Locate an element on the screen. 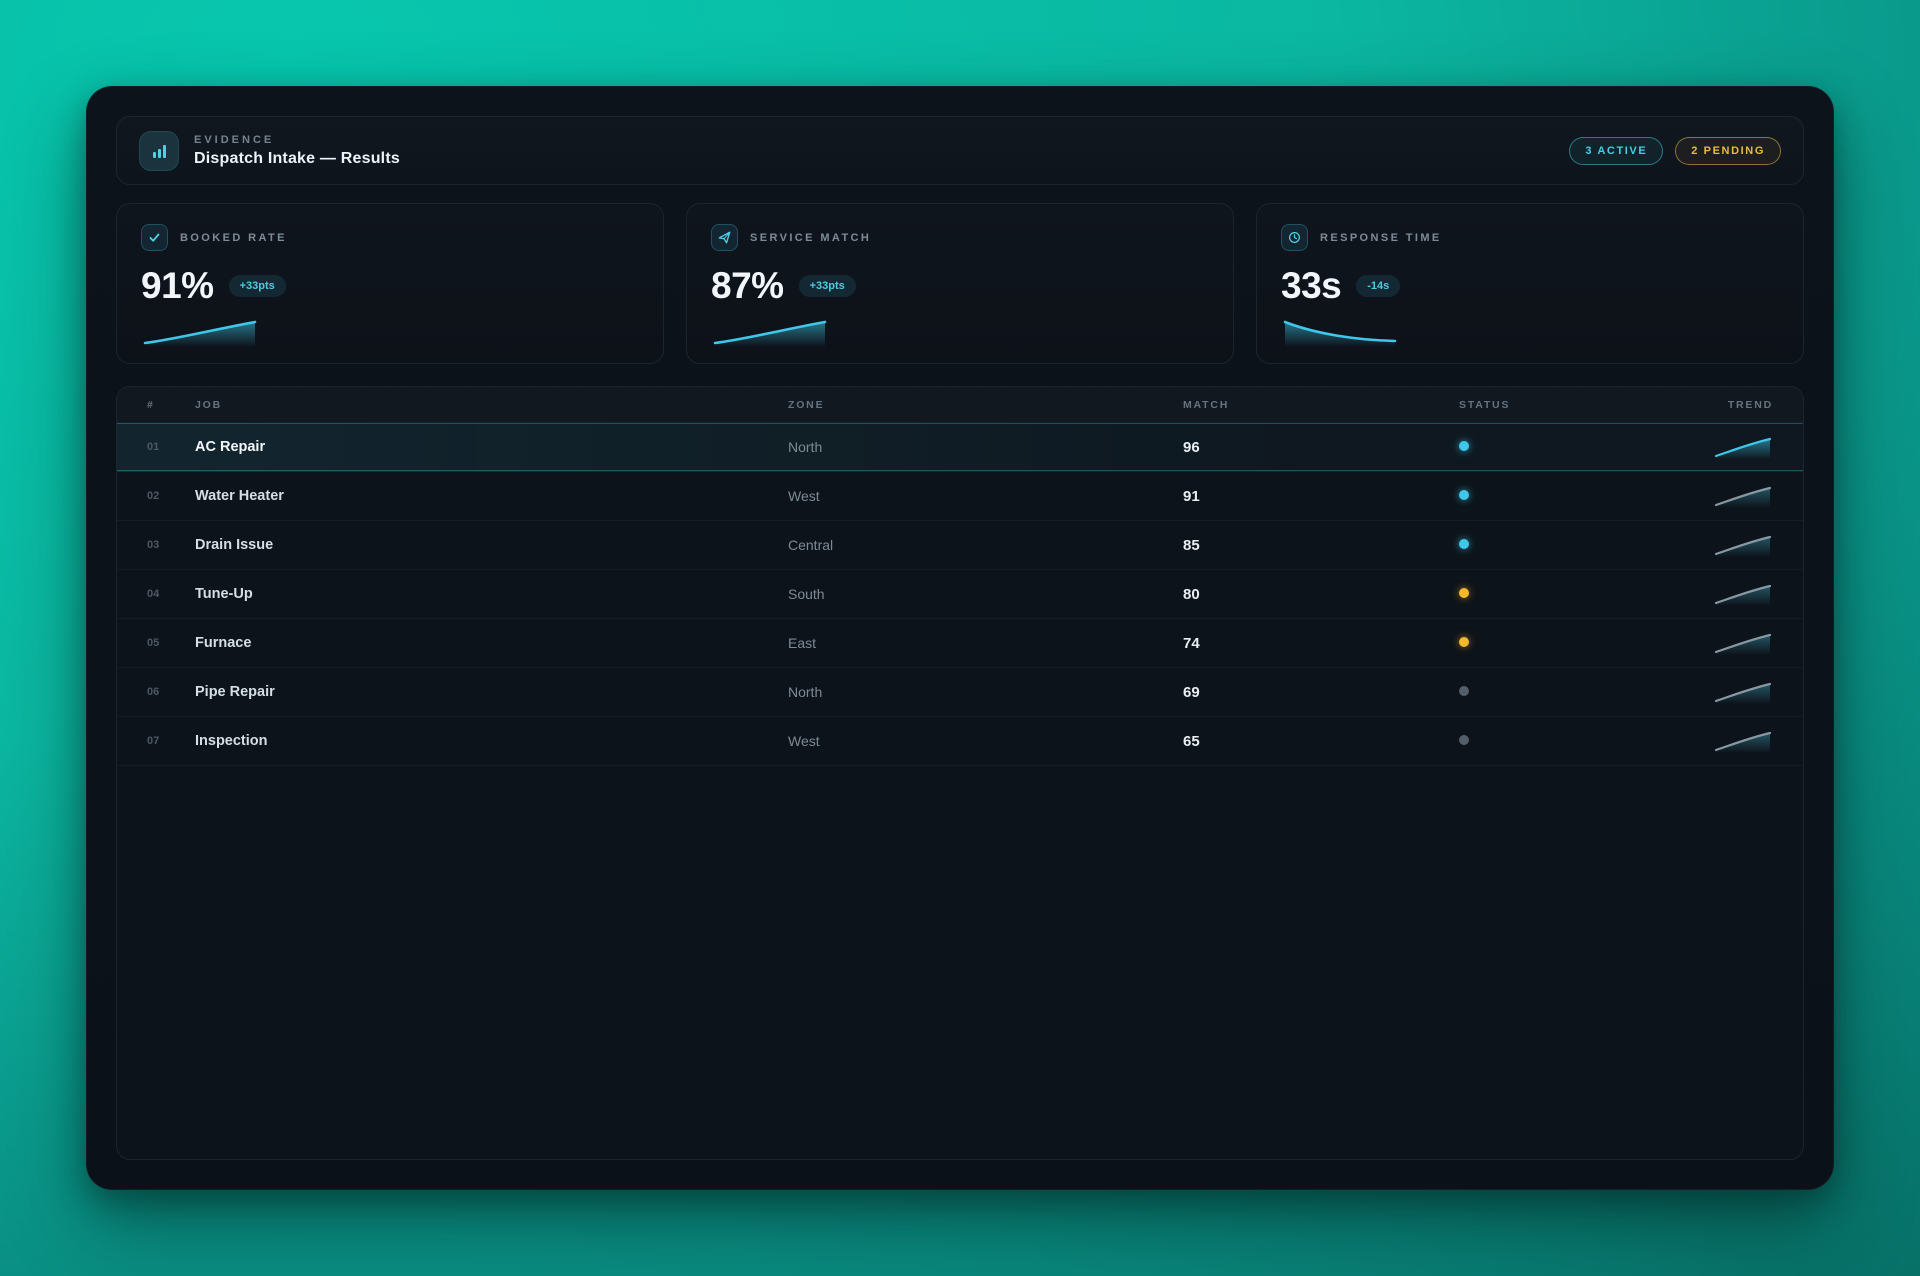 The image size is (1920, 1276). table-row: 01 AC Repair North 96 is located at coordinates (960, 447).